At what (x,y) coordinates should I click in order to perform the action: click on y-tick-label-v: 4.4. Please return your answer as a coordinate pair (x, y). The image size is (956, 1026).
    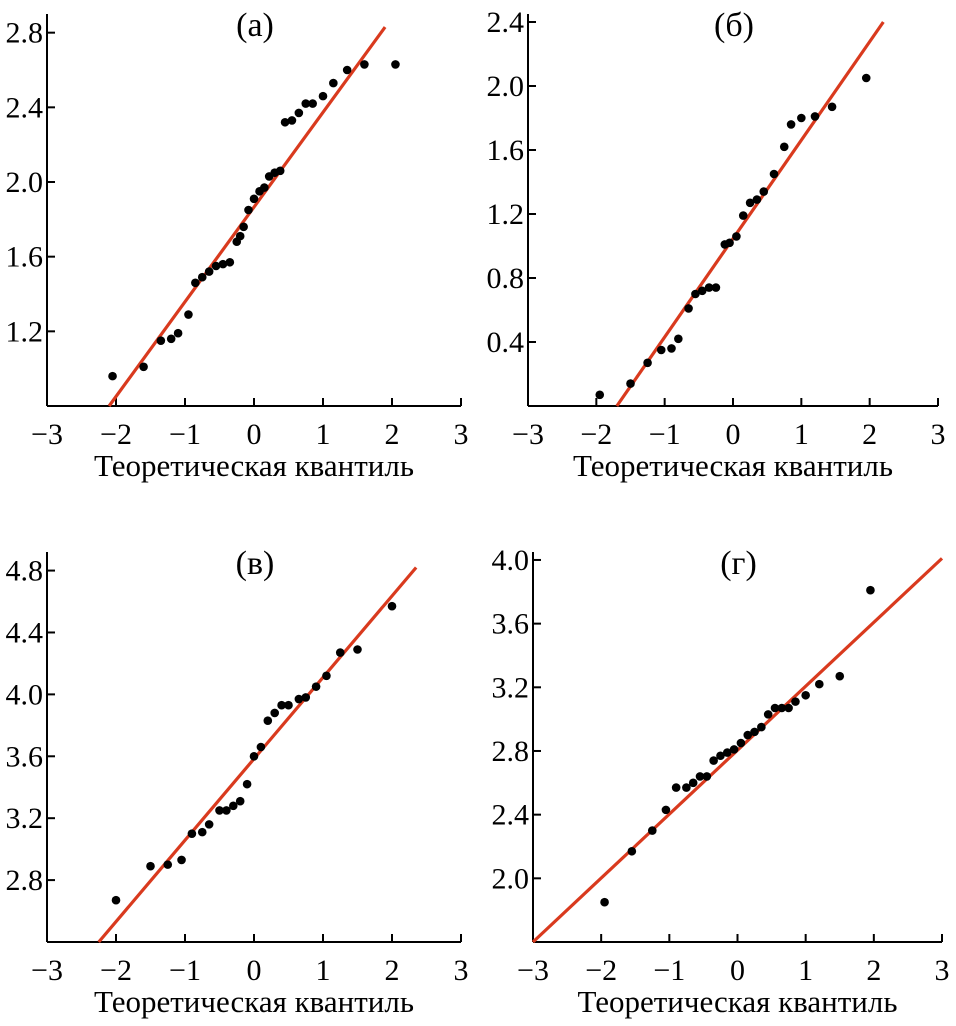
    Looking at the image, I should click on (25, 632).